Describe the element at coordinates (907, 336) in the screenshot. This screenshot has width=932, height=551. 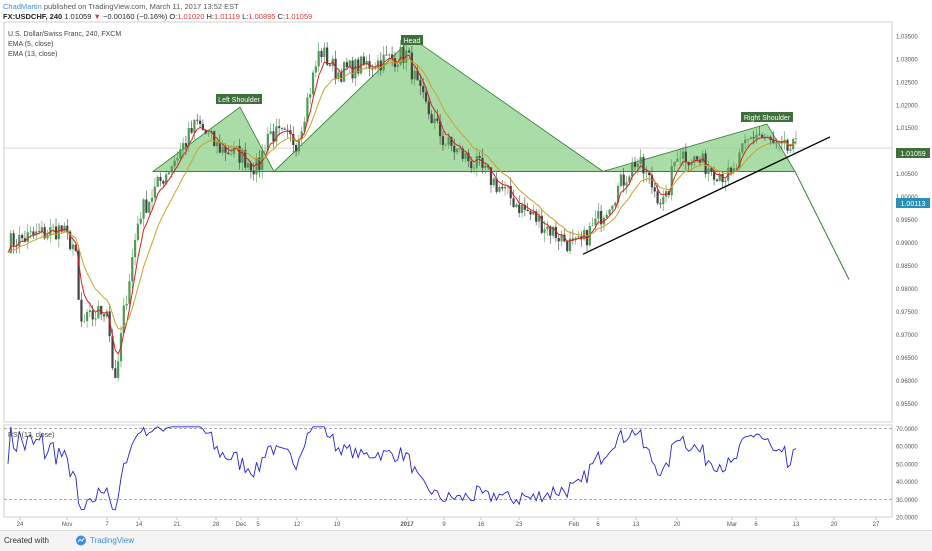
I see `price-tick-label: 0.97000` at that location.